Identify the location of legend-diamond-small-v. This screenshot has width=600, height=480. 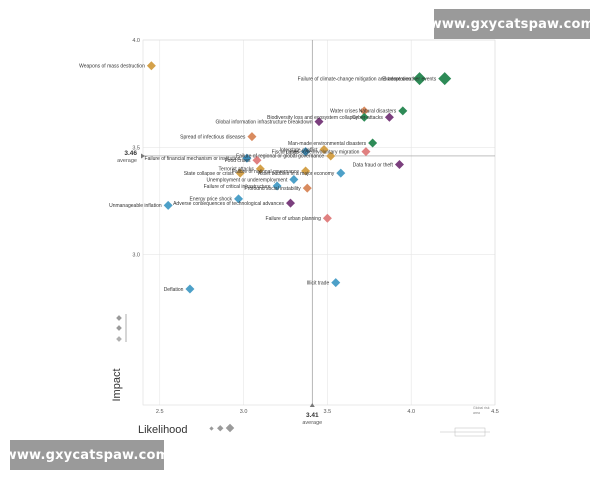
(119, 318).